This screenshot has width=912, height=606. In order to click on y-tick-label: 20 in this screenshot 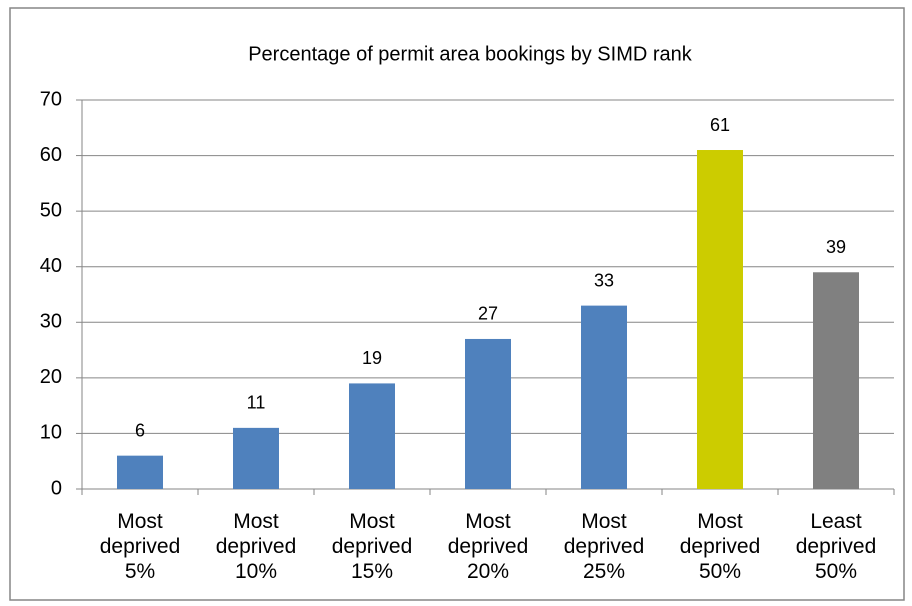, I will do `click(51, 377)`.